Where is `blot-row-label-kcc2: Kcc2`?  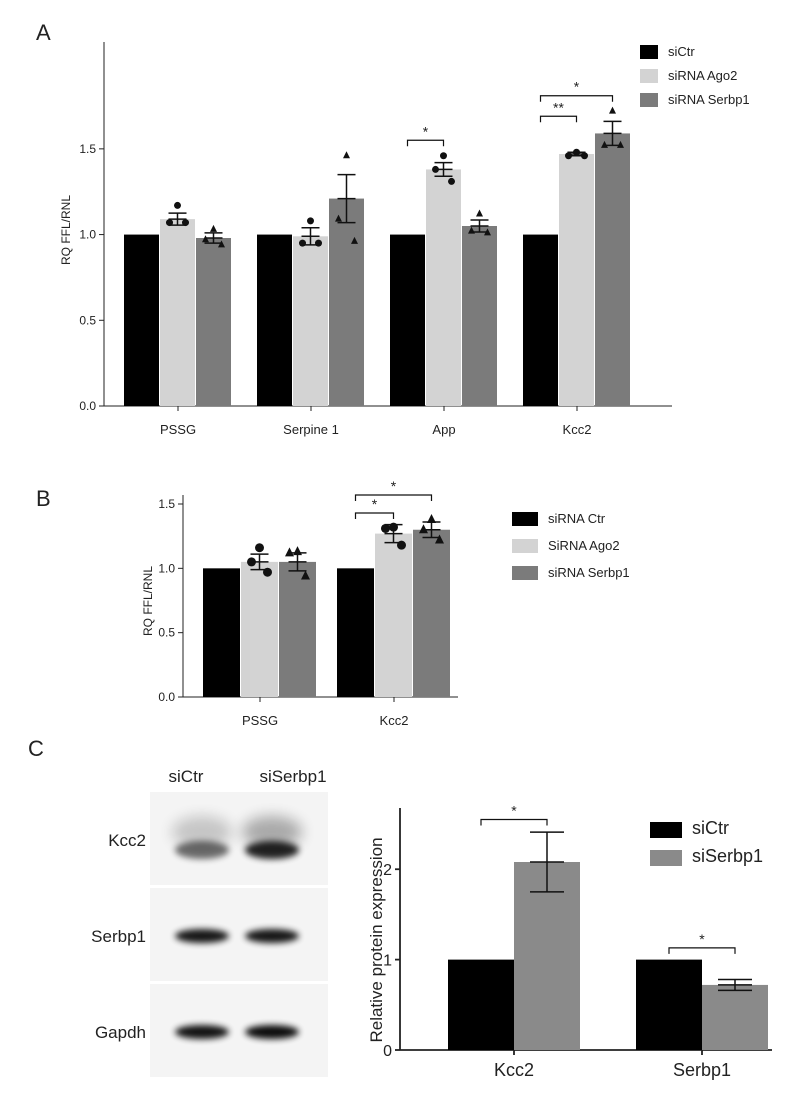 blot-row-label-kcc2: Kcc2 is located at coordinates (127, 840).